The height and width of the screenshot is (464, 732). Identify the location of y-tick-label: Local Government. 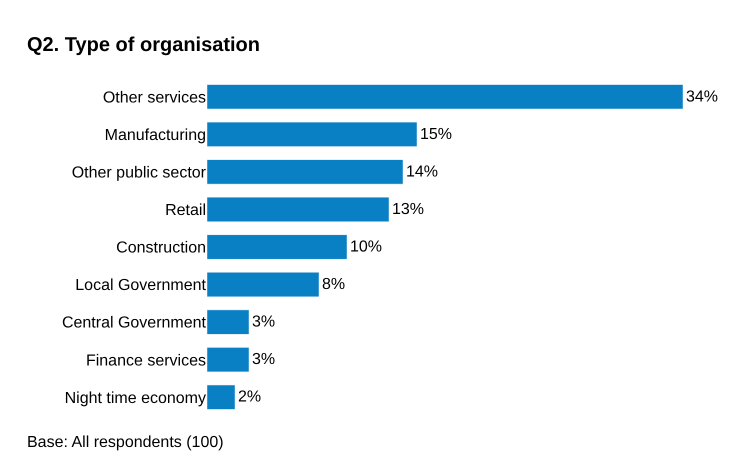
(141, 285).